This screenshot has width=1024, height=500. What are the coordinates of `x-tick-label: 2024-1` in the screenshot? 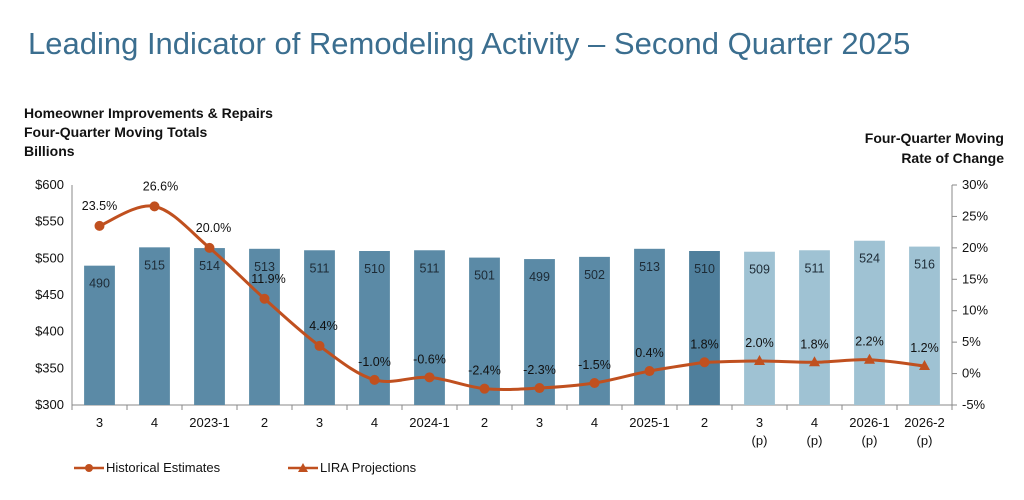 It's located at (429, 422).